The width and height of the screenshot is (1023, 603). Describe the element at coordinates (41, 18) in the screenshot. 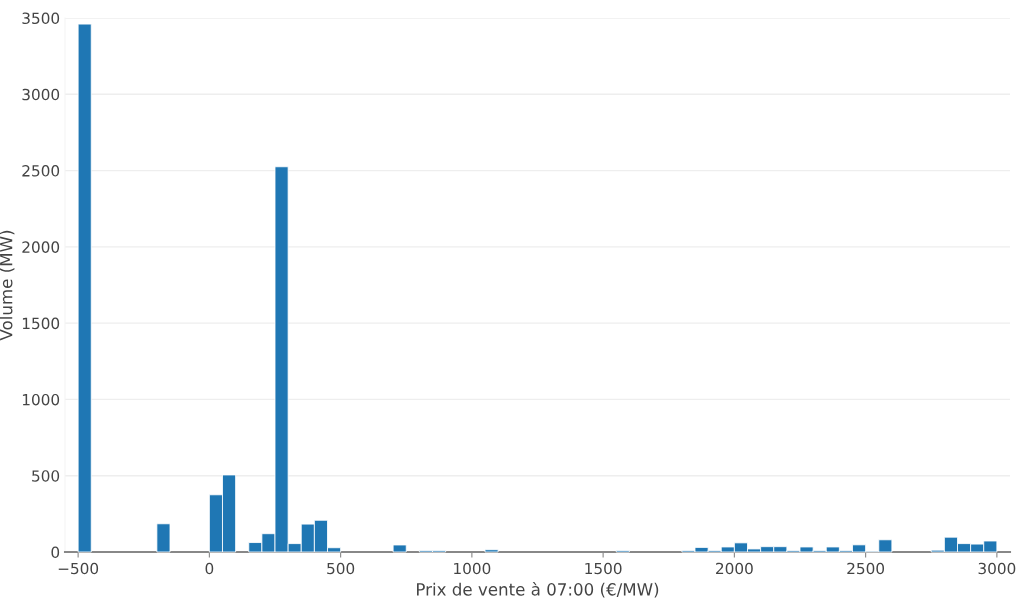

I see `y-tick-label: 3500` at that location.